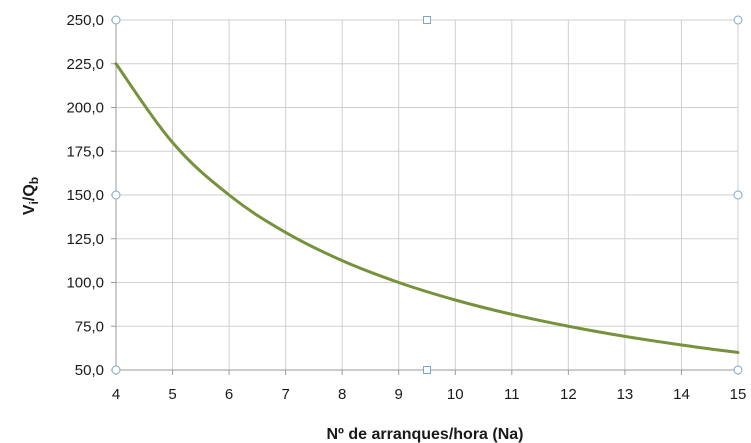  I want to click on y-axis-title-sub1: i, so click(34, 202).